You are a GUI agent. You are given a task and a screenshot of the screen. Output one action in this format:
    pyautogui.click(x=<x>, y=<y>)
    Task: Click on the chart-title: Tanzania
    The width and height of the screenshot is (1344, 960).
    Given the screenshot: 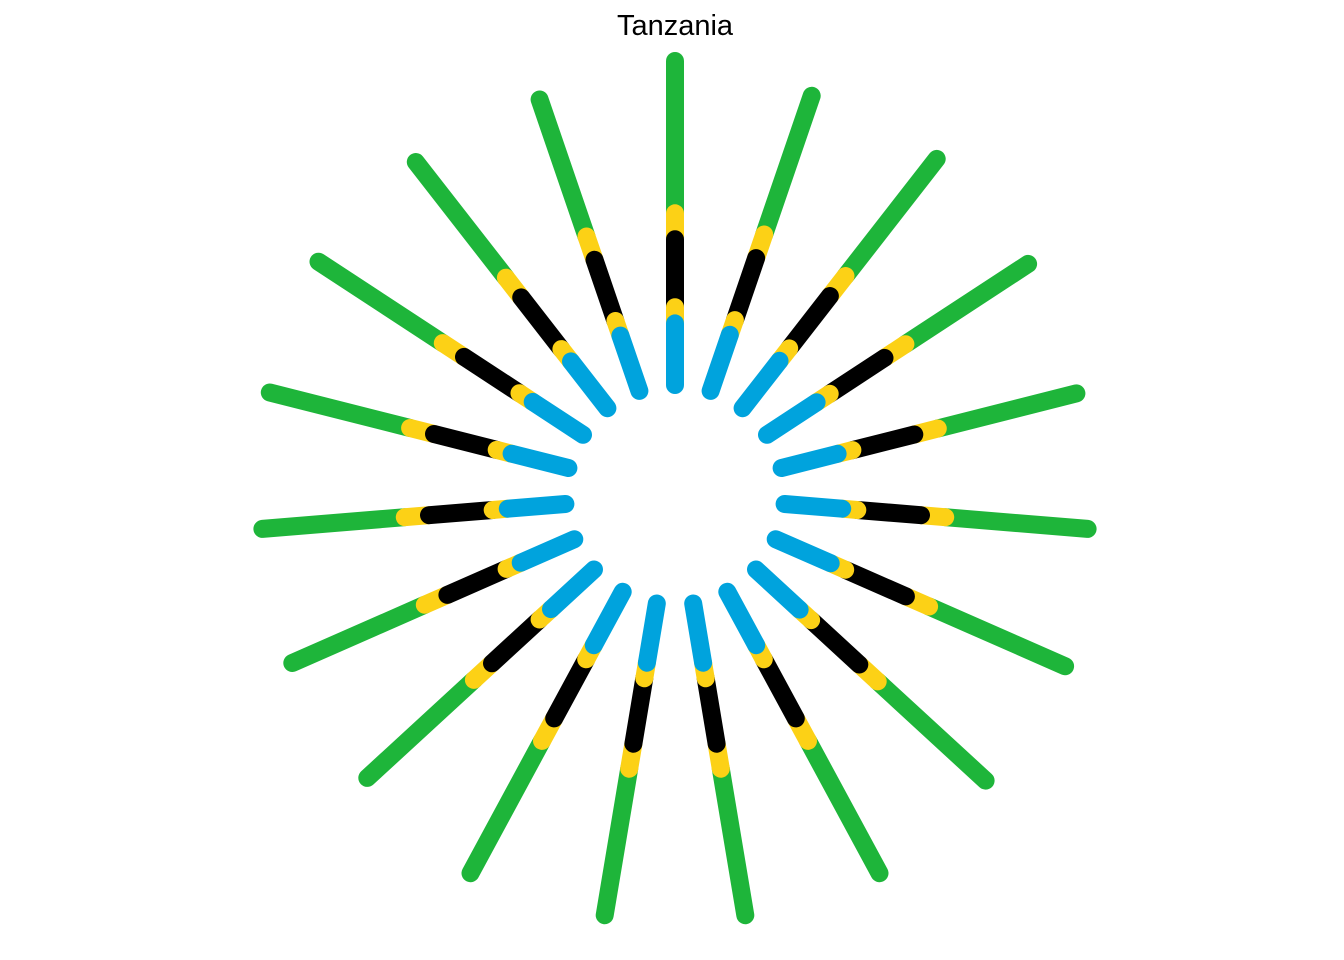 What is the action you would take?
    pyautogui.click(x=675, y=26)
    